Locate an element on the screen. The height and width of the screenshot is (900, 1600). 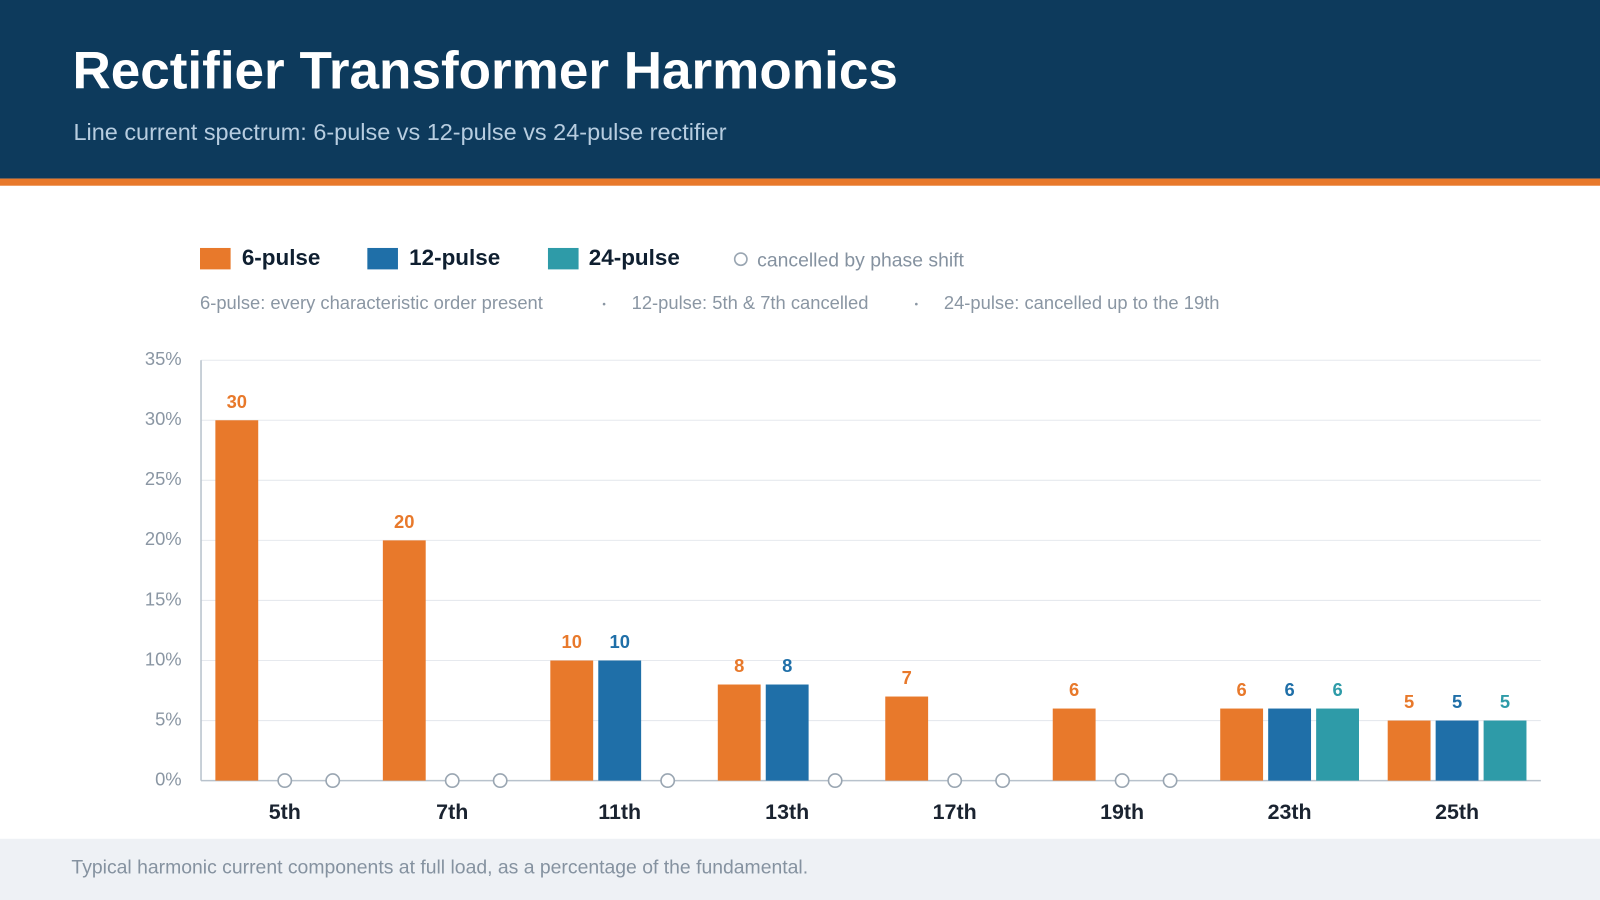
x-tick-label: 13th is located at coordinates (787, 812).